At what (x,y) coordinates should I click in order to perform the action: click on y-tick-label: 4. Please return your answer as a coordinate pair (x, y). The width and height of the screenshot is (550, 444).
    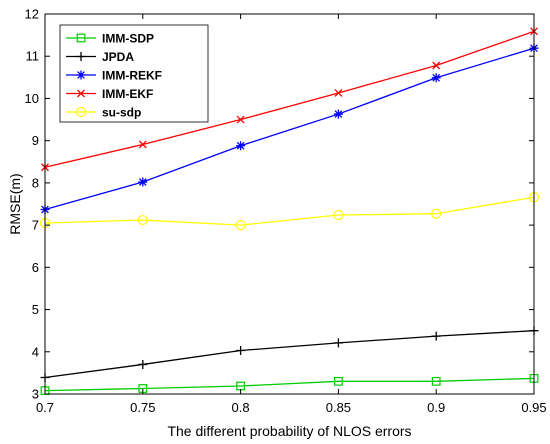
    Looking at the image, I should click on (35, 351).